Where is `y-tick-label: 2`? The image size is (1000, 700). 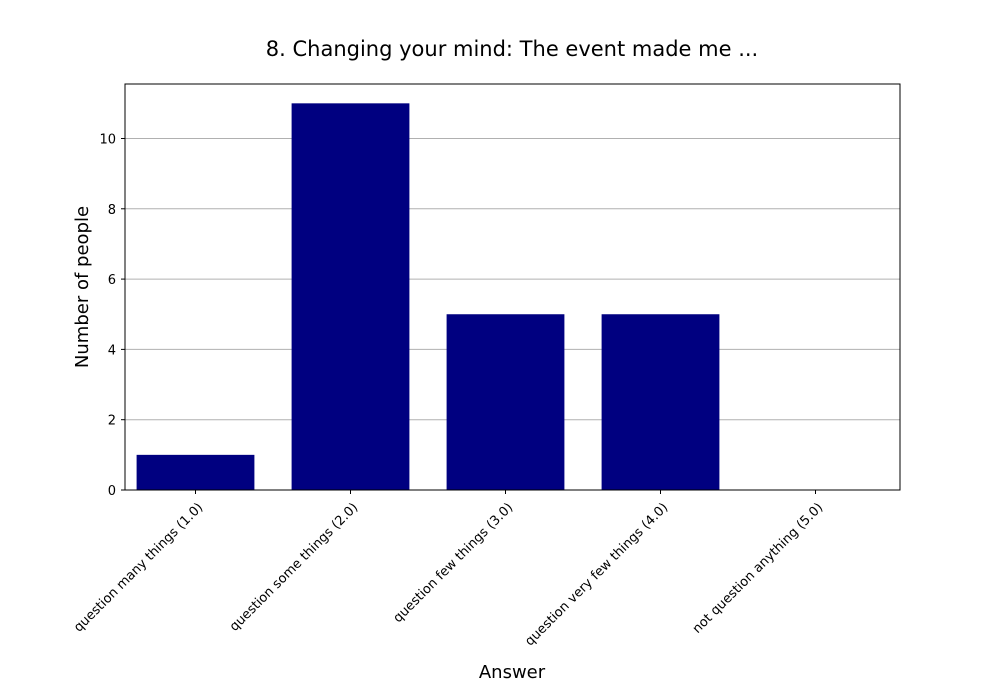 y-tick-label: 2 is located at coordinates (112, 421).